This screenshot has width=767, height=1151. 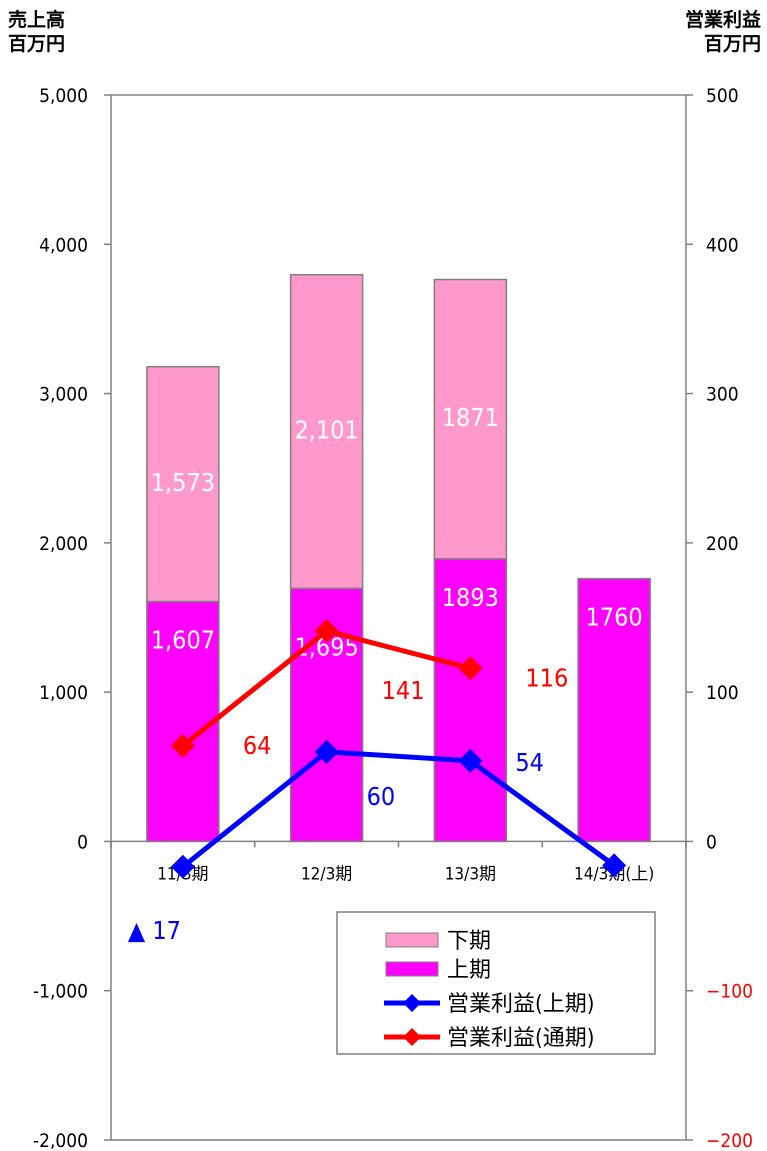 I want to click on y-right-tick-label: 0, so click(x=711, y=842).